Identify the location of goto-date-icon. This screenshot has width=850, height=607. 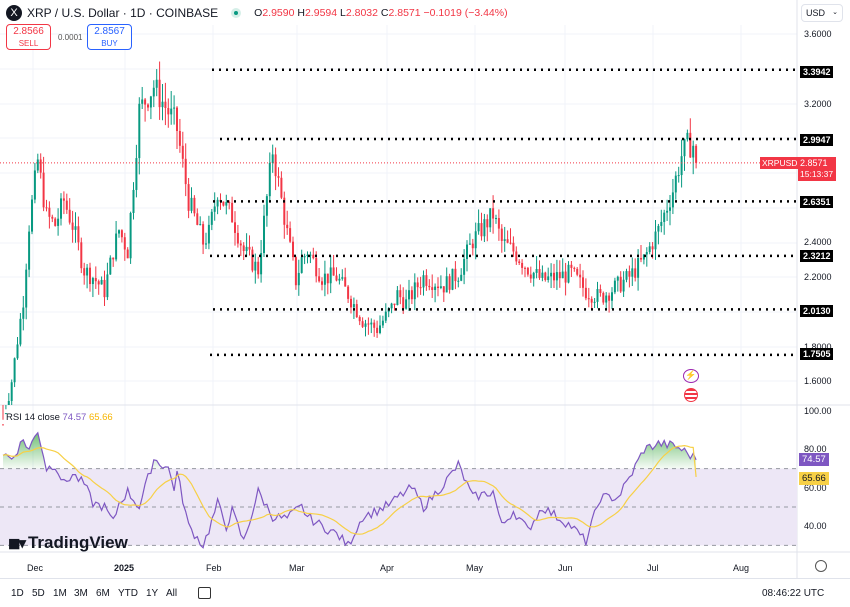
(204, 593).